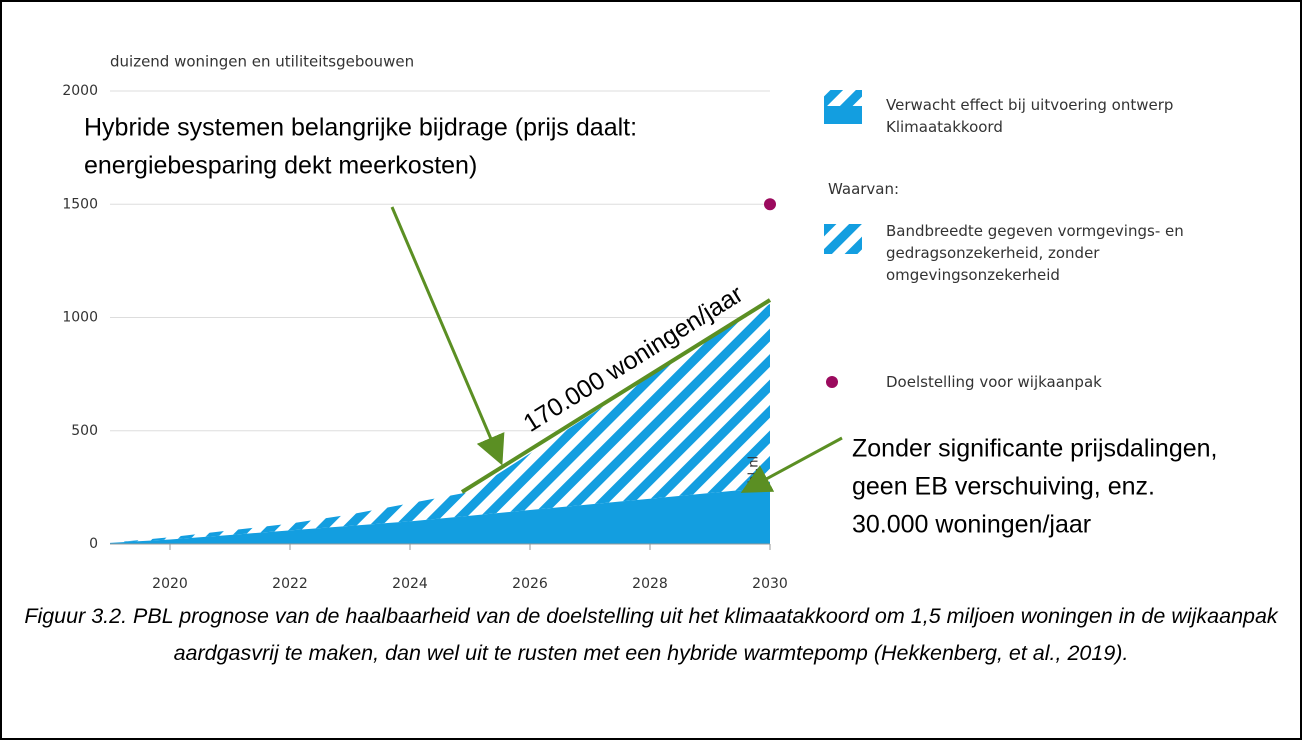 This screenshot has width=1302, height=740. What do you see at coordinates (410, 584) in the screenshot?
I see `x-tick-label: 2024` at bounding box center [410, 584].